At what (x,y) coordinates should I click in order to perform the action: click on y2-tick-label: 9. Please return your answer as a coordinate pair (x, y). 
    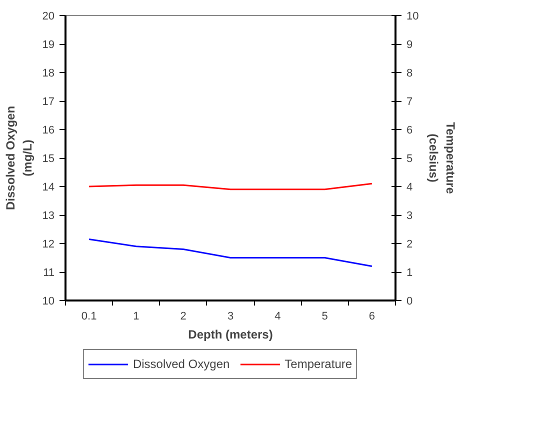
    Looking at the image, I should click on (409, 45).